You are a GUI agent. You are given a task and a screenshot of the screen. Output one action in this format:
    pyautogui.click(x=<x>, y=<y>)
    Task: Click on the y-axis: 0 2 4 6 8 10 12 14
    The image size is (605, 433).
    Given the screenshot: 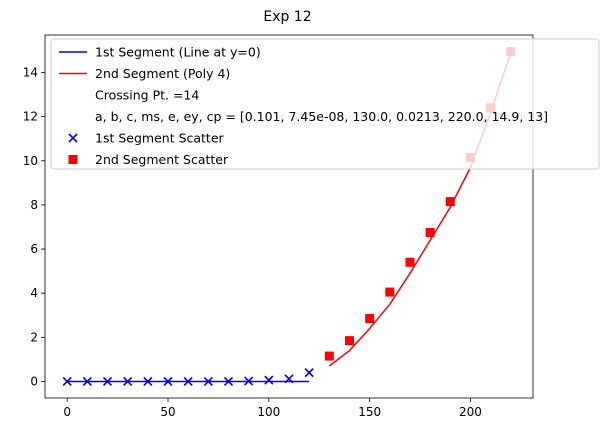 What is the action you would take?
    pyautogui.click(x=34, y=227)
    